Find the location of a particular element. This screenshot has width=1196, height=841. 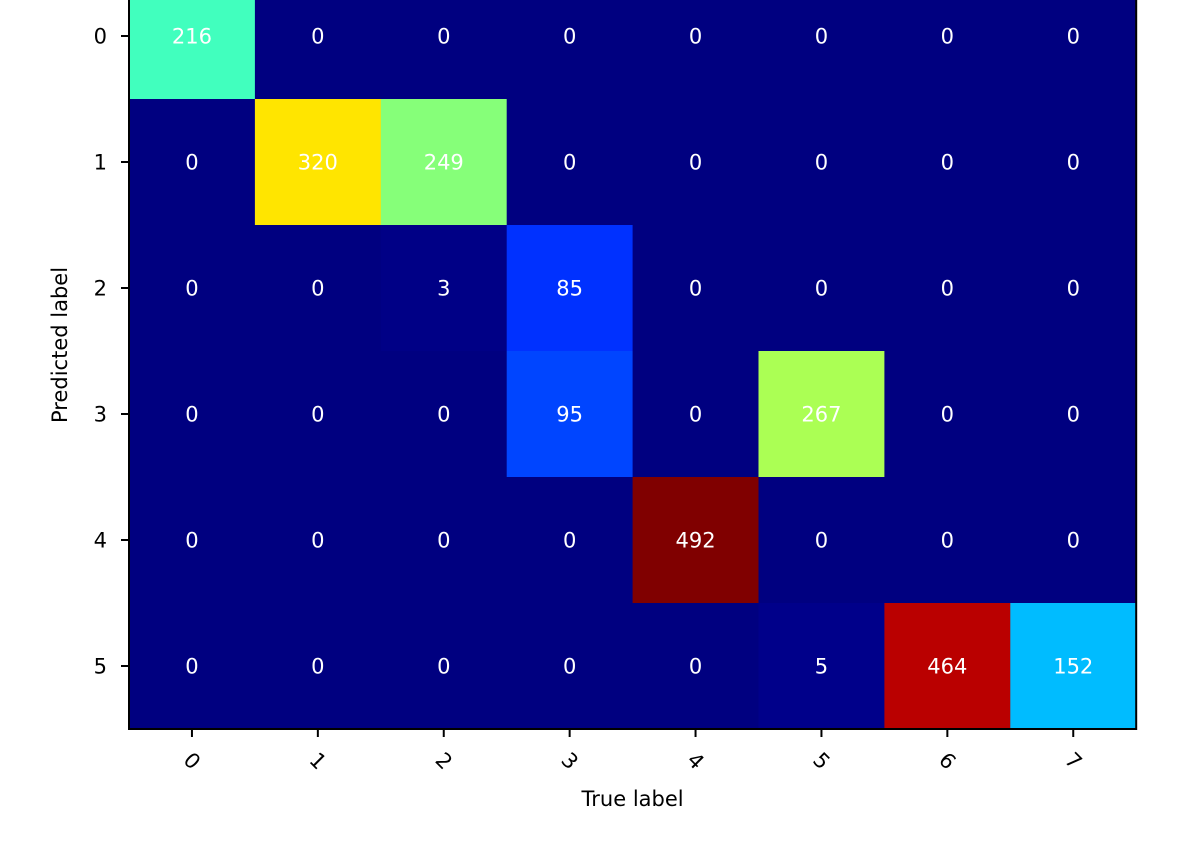

x-tick-label: 1 is located at coordinates (318, 761).